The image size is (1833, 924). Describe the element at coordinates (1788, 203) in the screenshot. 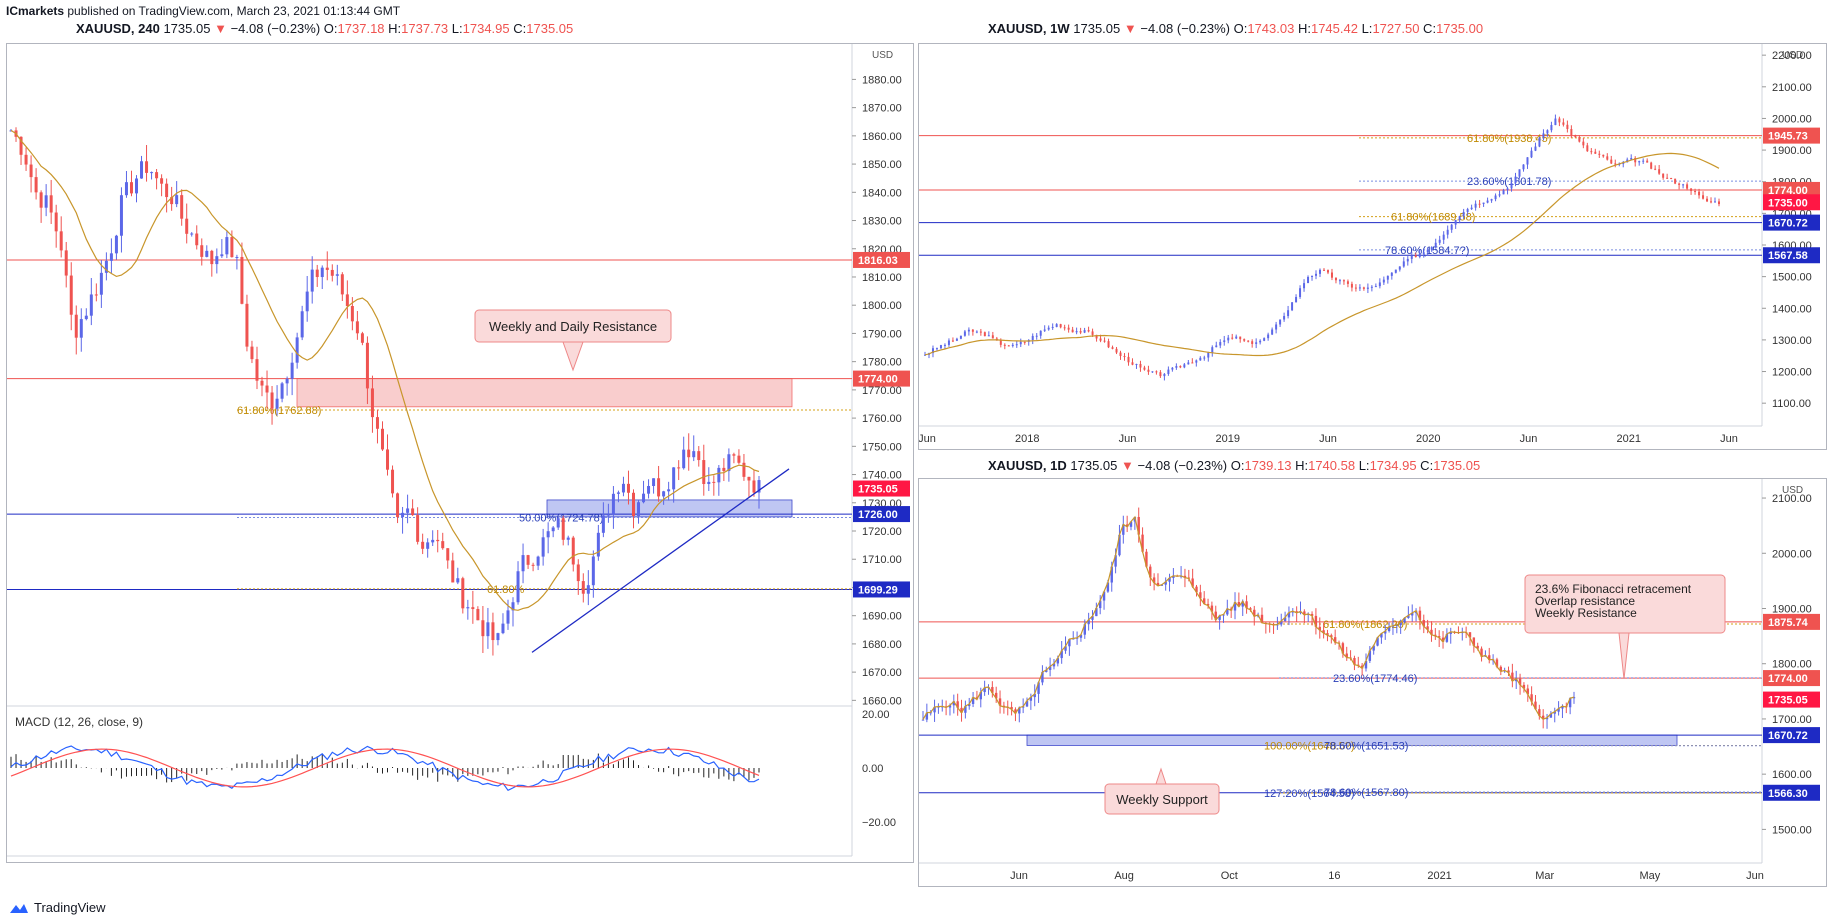

I see `last-price-label: 1735.00` at that location.